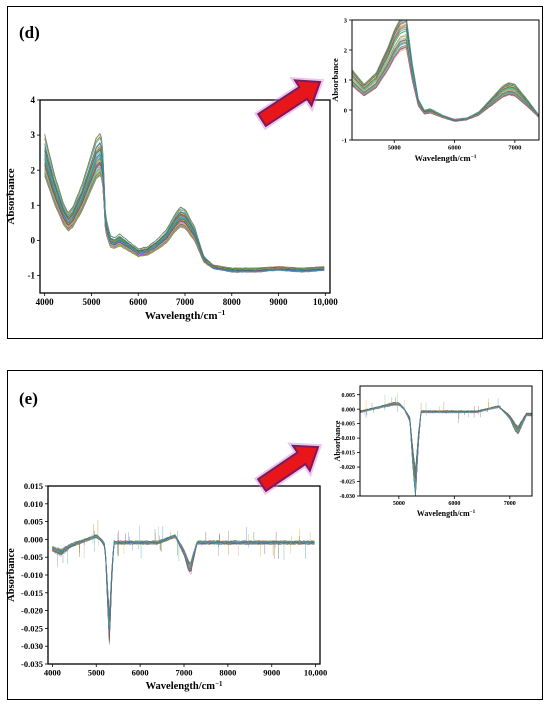 The image size is (550, 704). What do you see at coordinates (32, 664) in the screenshot?
I see `panels-e-main-y-tick-label: -0.035` at bounding box center [32, 664].